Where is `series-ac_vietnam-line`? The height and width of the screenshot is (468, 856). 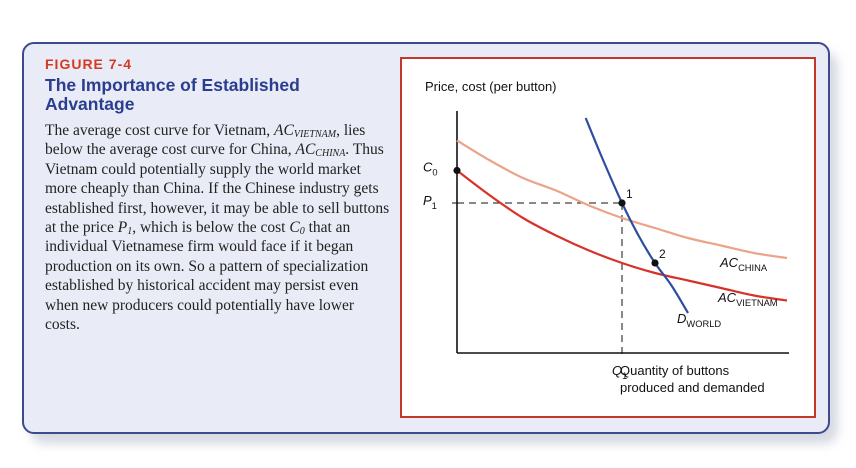
series-ac_vietnam-line is located at coordinates (622, 235).